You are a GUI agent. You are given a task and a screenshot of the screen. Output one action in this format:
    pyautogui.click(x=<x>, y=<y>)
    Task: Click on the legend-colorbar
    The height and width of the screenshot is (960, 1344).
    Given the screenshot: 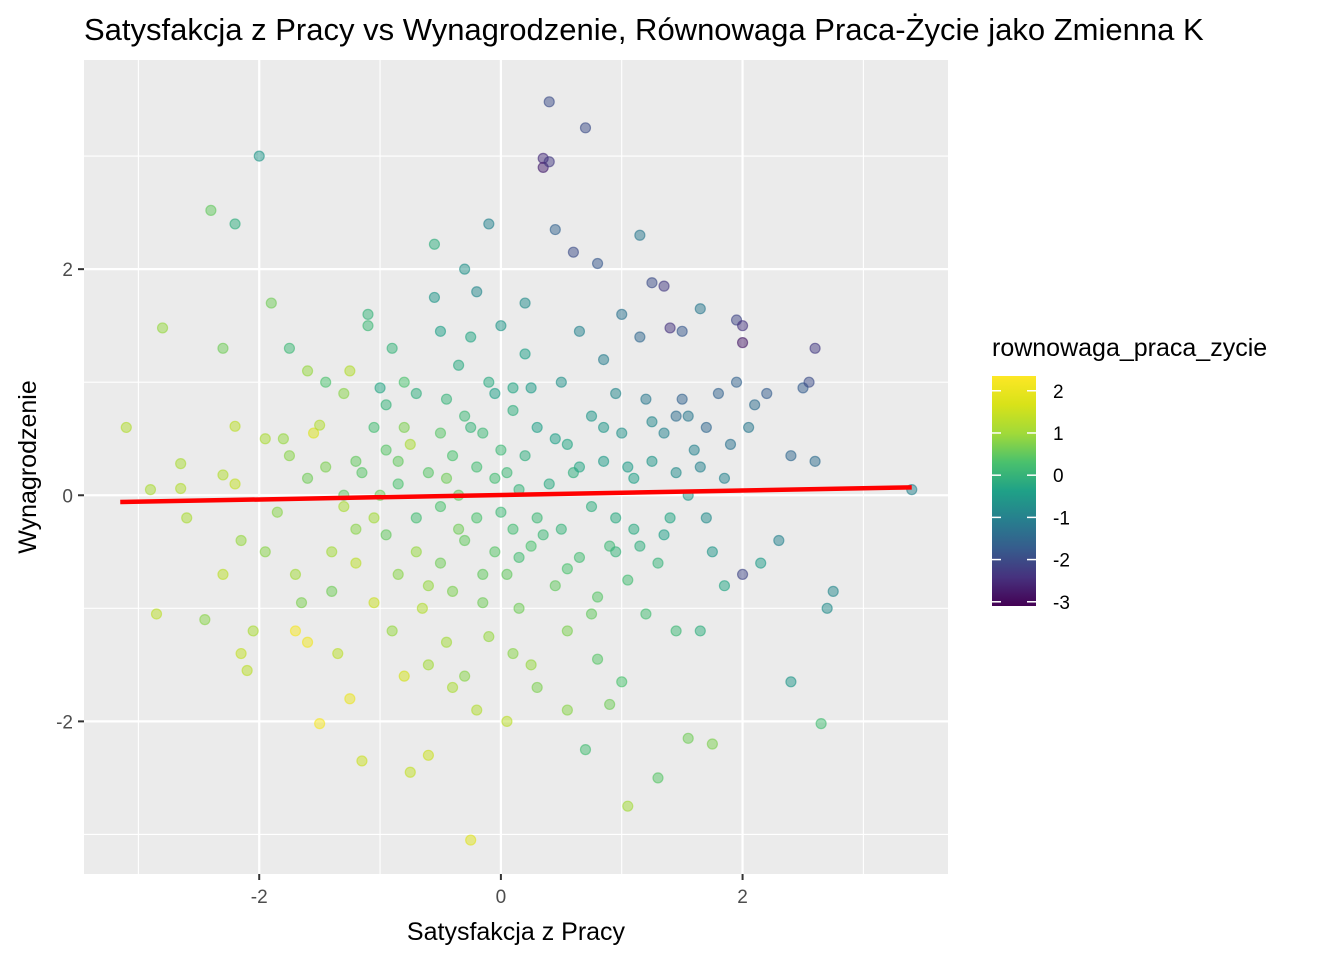 What is the action you would take?
    pyautogui.click(x=1014, y=491)
    